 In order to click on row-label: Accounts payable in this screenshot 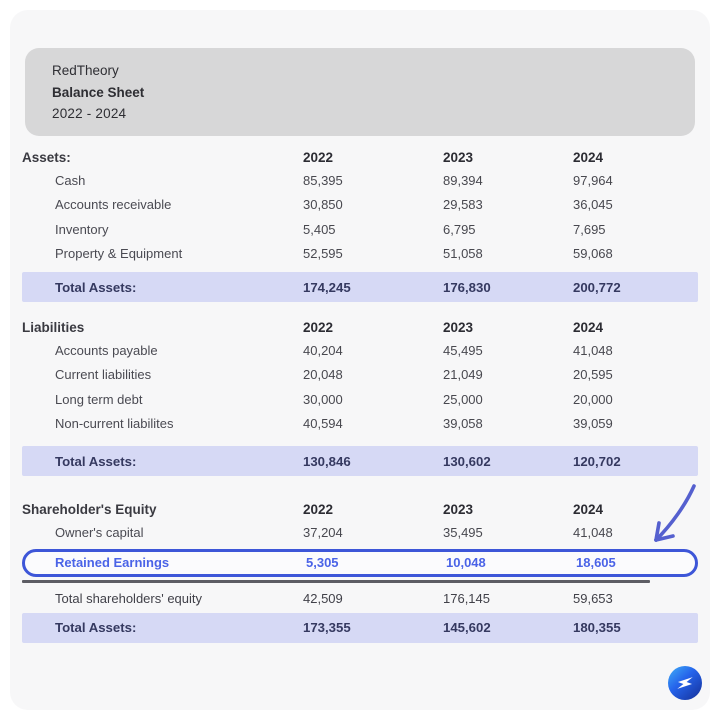, I will do `click(106, 350)`.